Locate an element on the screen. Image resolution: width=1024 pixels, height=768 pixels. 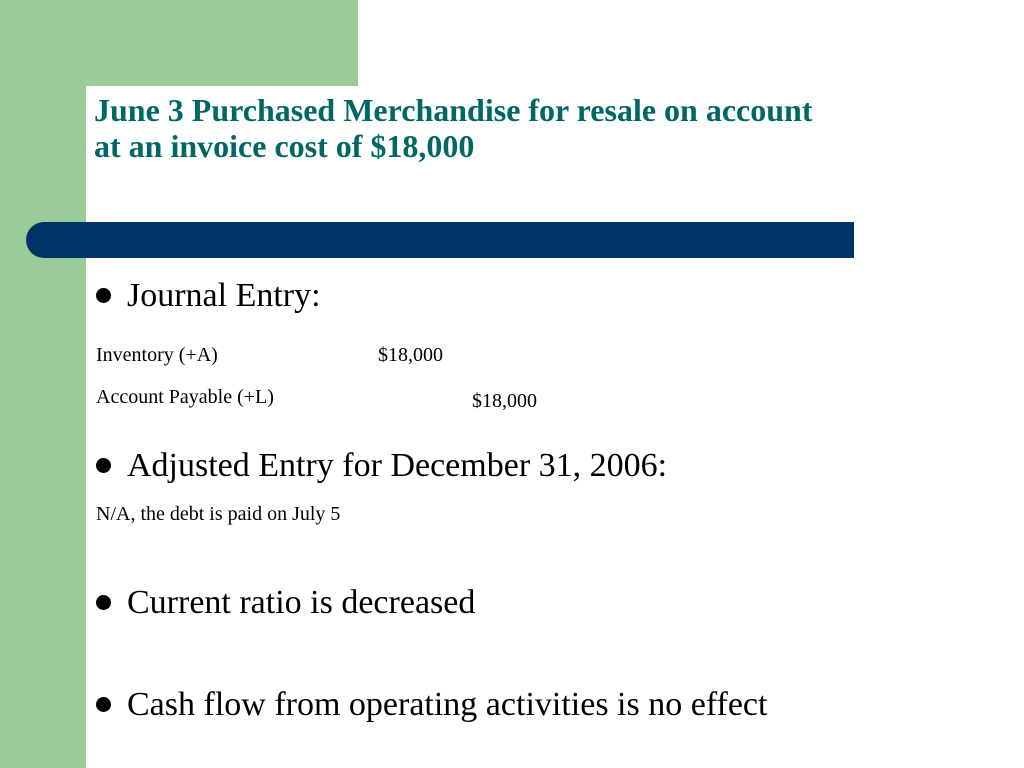
adjusted-entry-note: N/A, the debt is paid on July 5 is located at coordinates (218, 514).